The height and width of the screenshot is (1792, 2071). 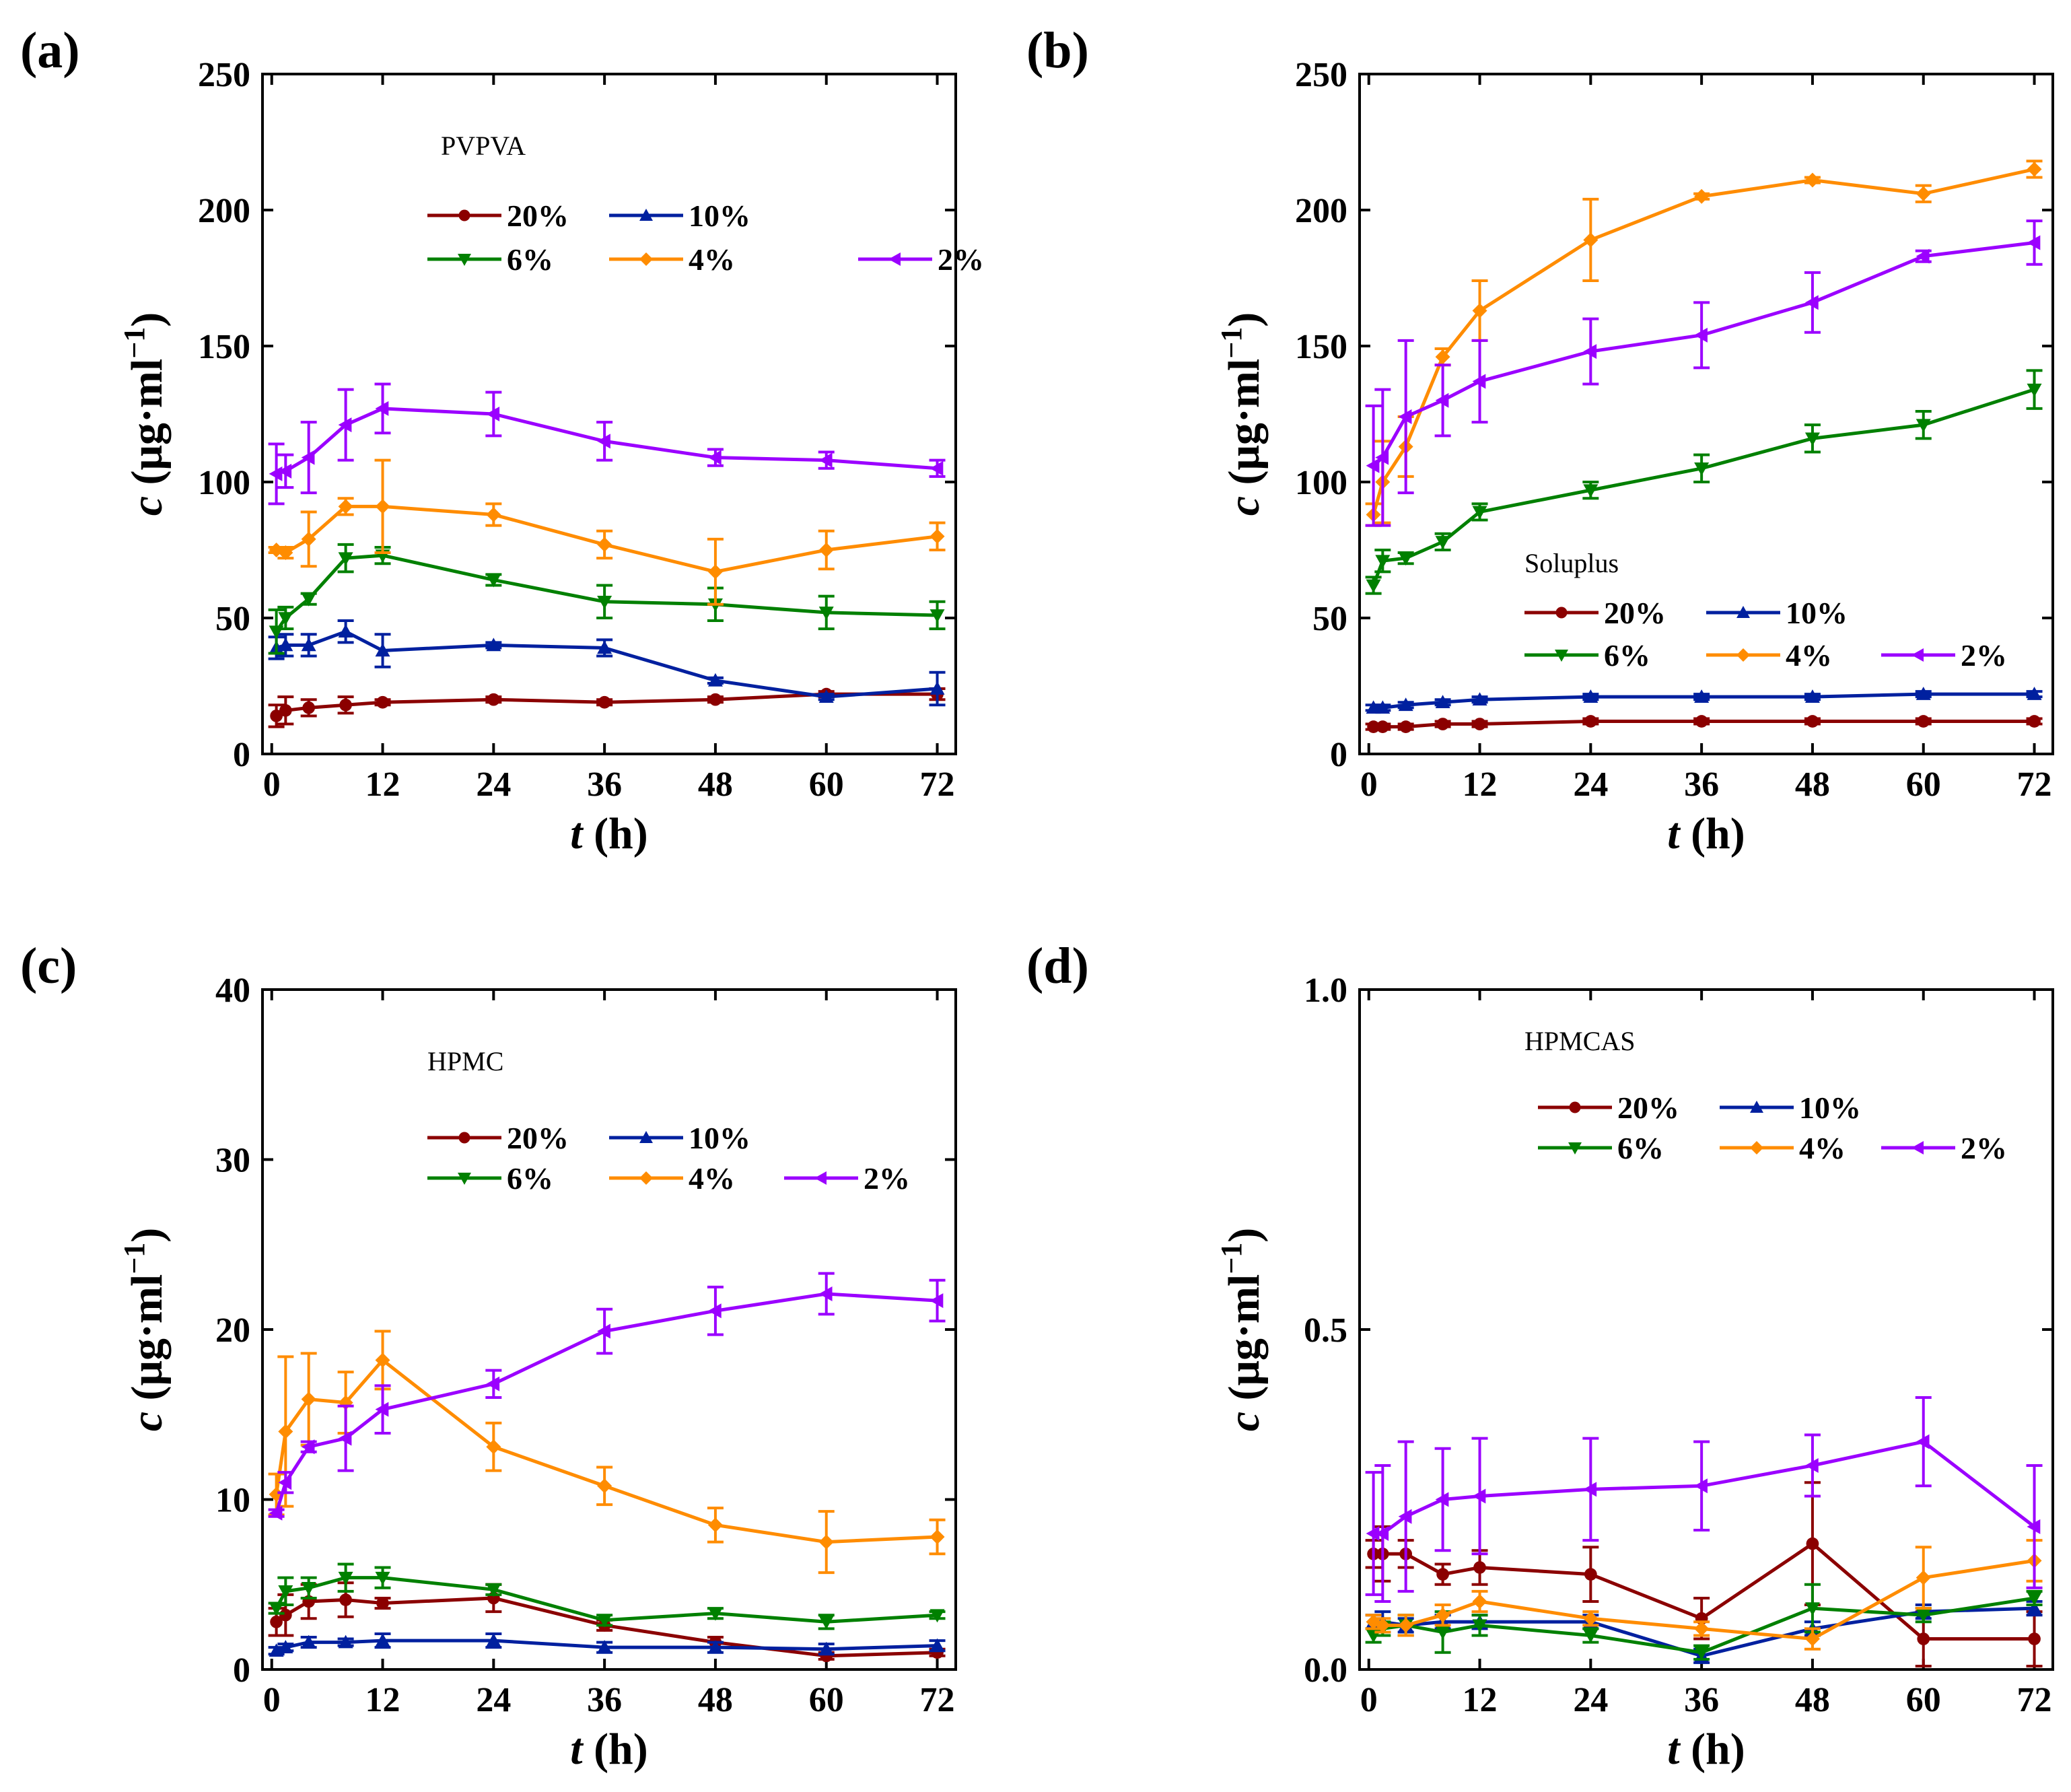 I want to click on y-tick-label: 250, so click(x=224, y=75).